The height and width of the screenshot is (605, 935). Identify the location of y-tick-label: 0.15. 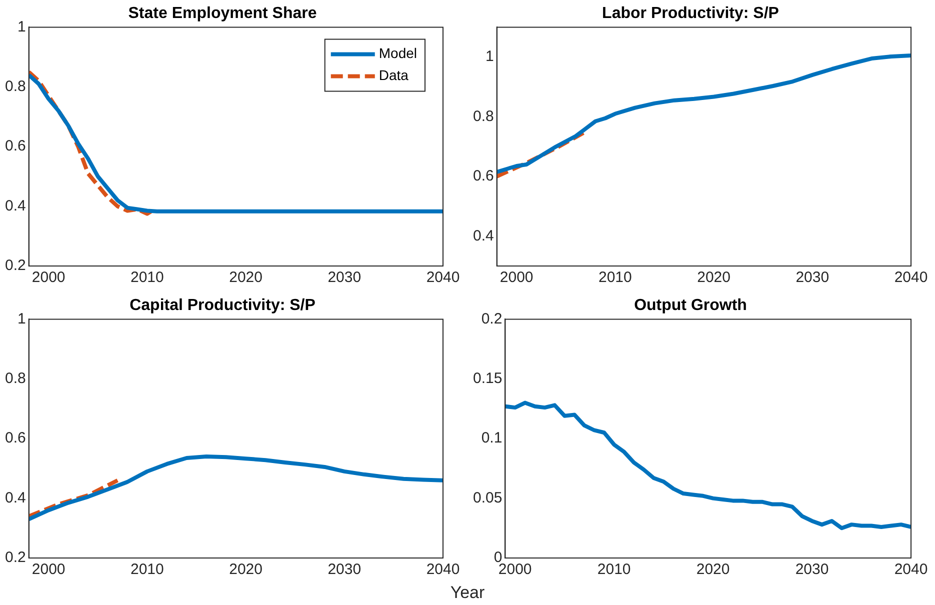
(487, 379).